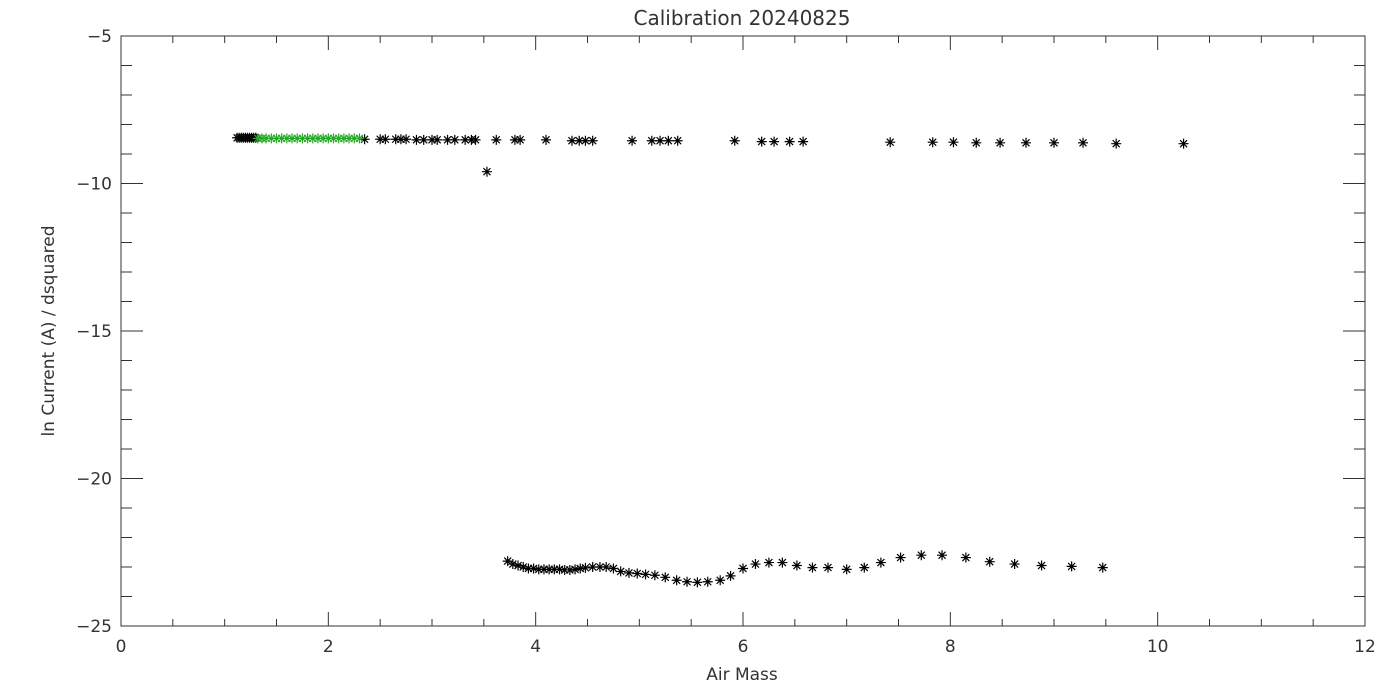 The height and width of the screenshot is (700, 1400). I want to click on x-tick-label: 4, so click(535, 647).